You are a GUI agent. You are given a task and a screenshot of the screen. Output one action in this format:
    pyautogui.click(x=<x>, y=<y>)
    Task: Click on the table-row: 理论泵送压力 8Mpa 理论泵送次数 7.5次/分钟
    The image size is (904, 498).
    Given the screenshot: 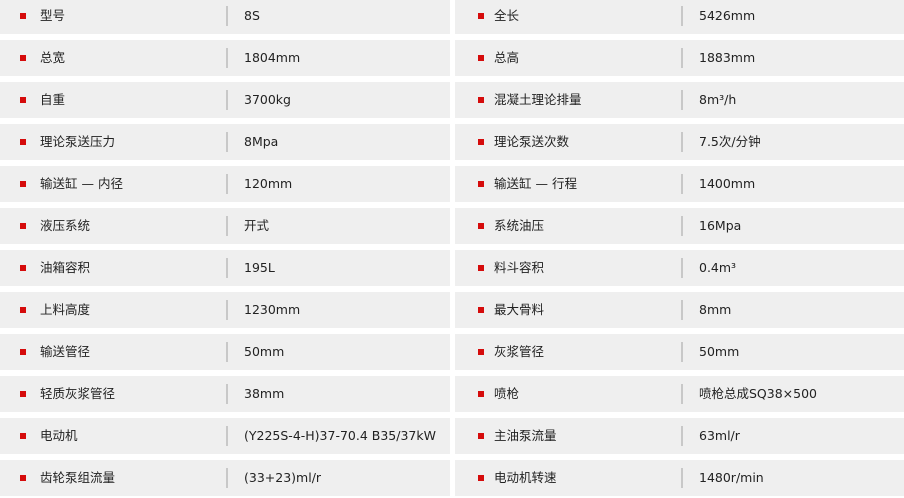 What is the action you would take?
    pyautogui.click(x=452, y=142)
    